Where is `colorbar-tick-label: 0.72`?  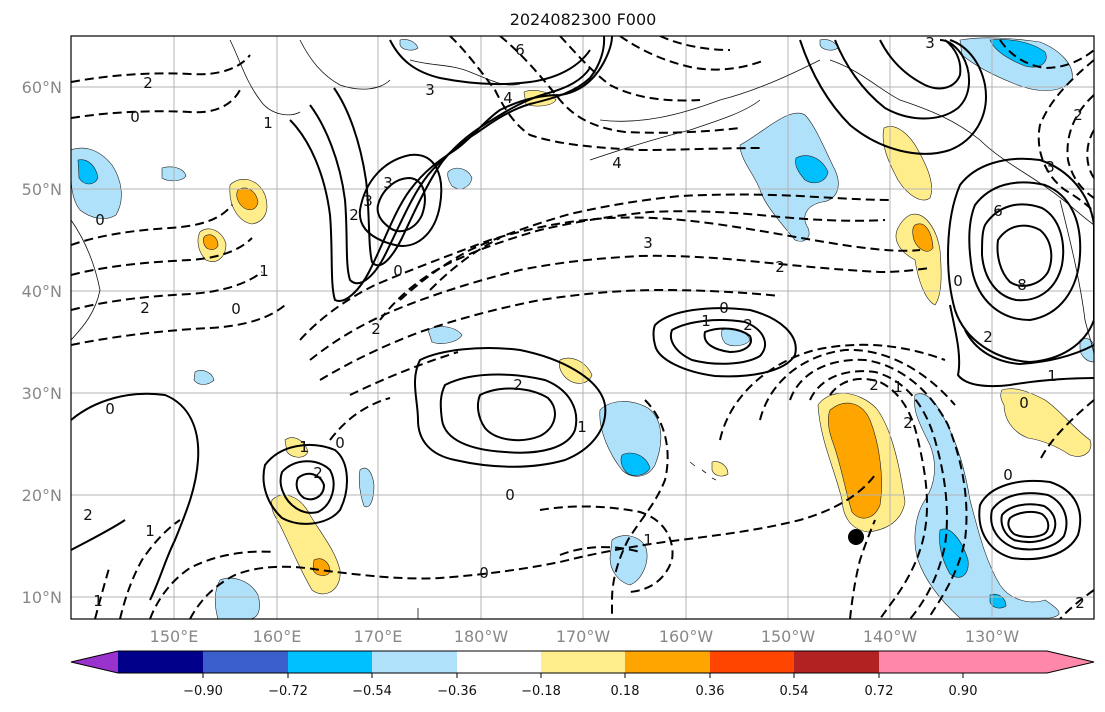 colorbar-tick-label: 0.72 is located at coordinates (879, 691).